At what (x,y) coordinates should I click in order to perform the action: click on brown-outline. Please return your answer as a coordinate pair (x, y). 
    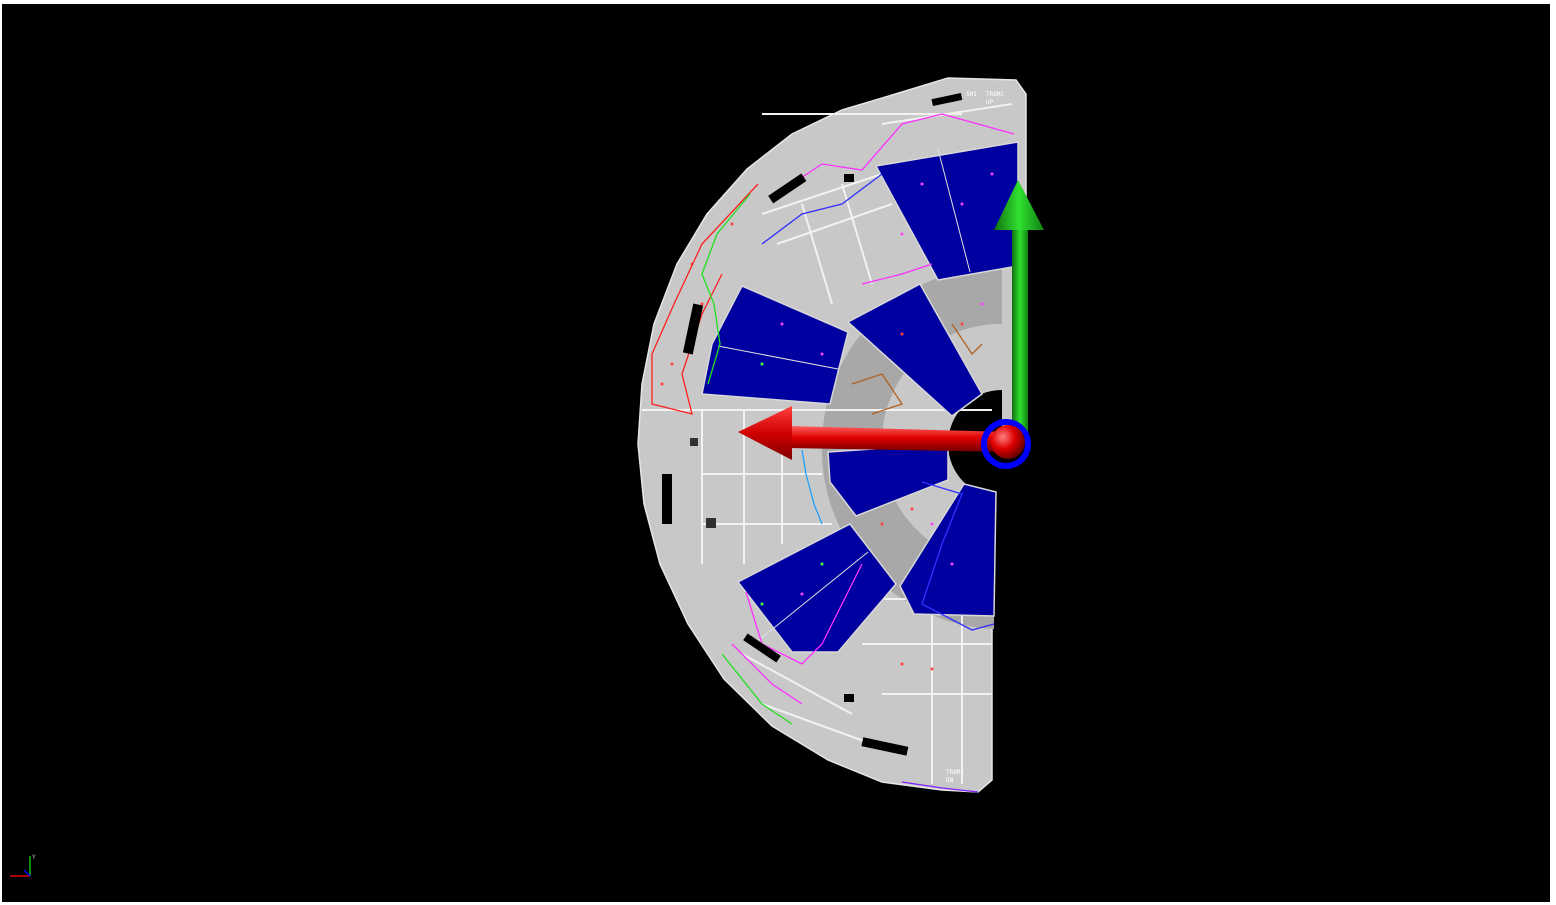
    Looking at the image, I should click on (877, 394).